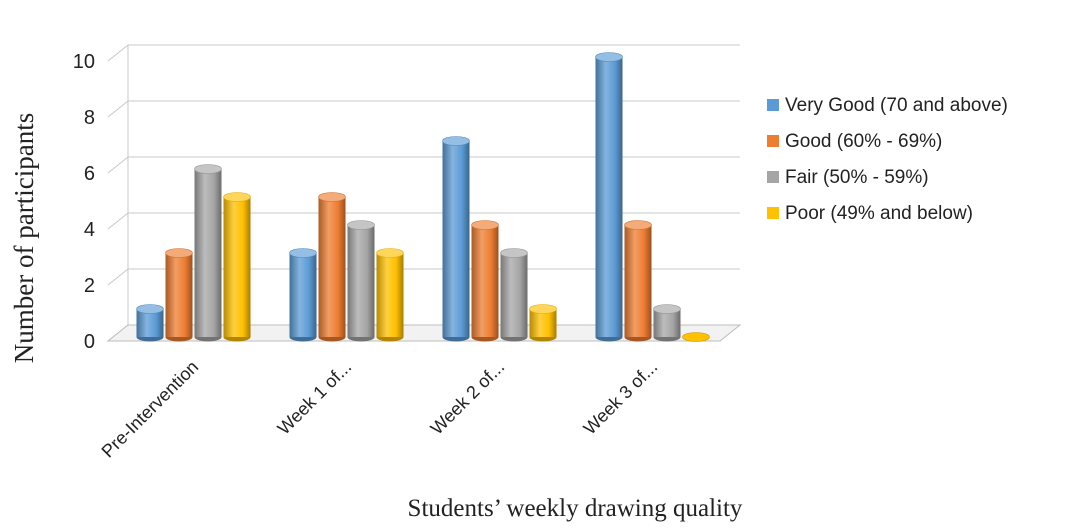  I want to click on legend-label: Poor (49% and below), so click(879, 213).